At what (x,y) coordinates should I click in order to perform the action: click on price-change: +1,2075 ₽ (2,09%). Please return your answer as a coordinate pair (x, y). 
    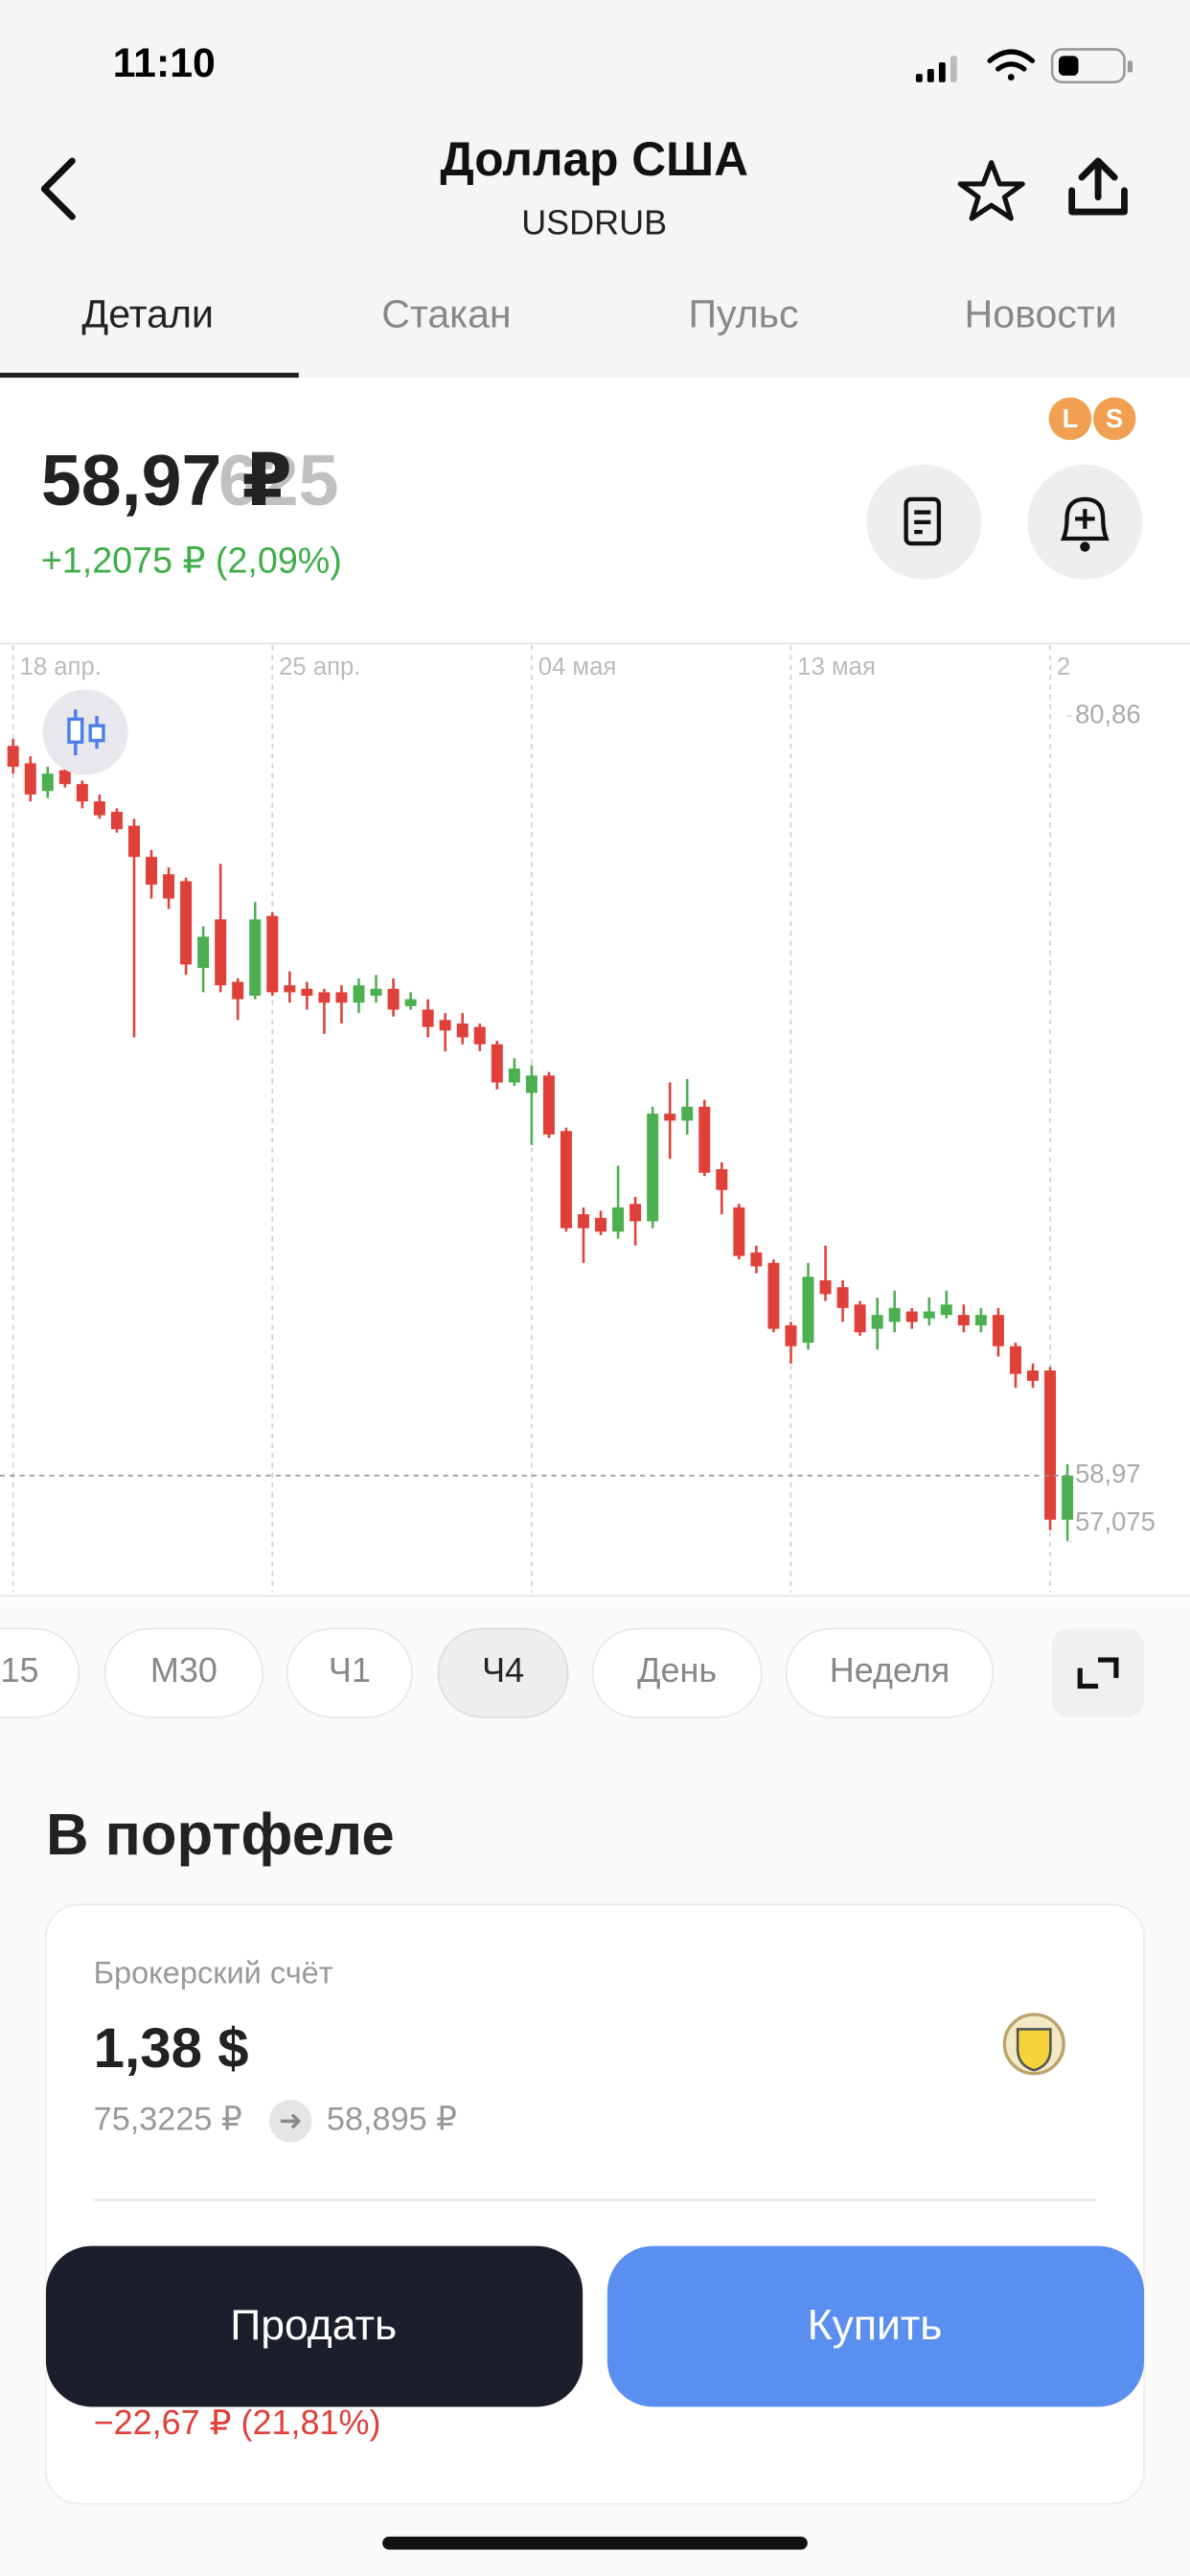
    Looking at the image, I should click on (191, 560).